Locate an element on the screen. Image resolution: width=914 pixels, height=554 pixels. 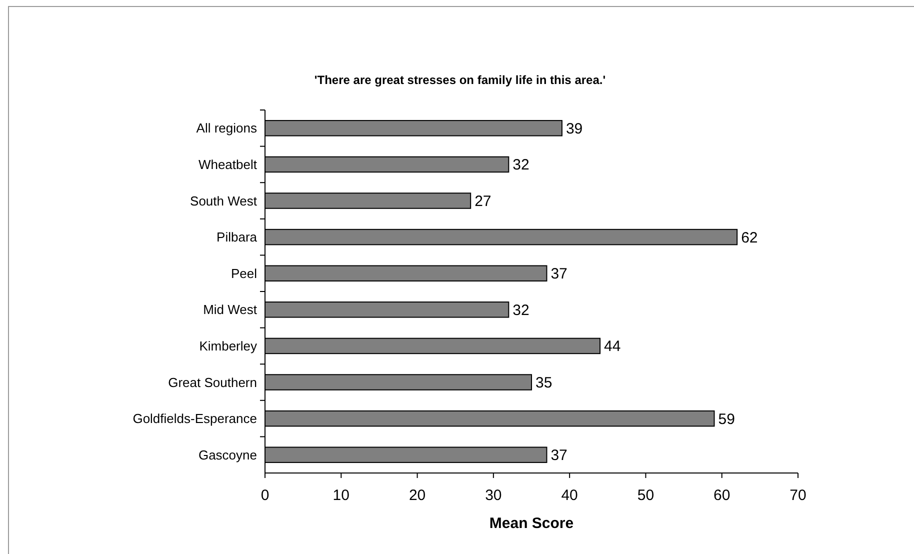
x-tick-label: 0 is located at coordinates (265, 495).